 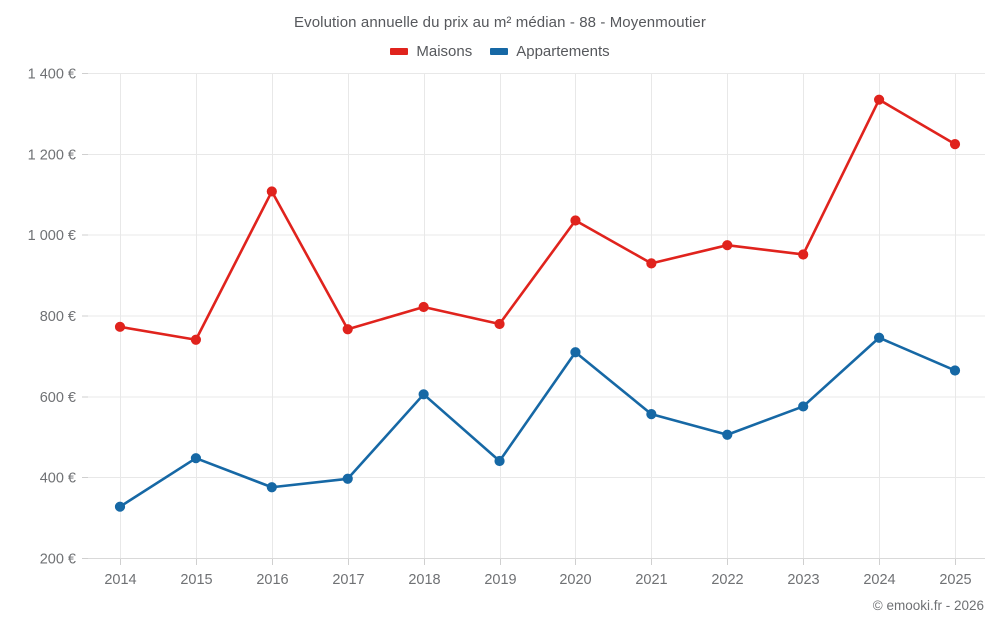 What do you see at coordinates (58, 317) in the screenshot?
I see `y-axis-label: 800 €` at bounding box center [58, 317].